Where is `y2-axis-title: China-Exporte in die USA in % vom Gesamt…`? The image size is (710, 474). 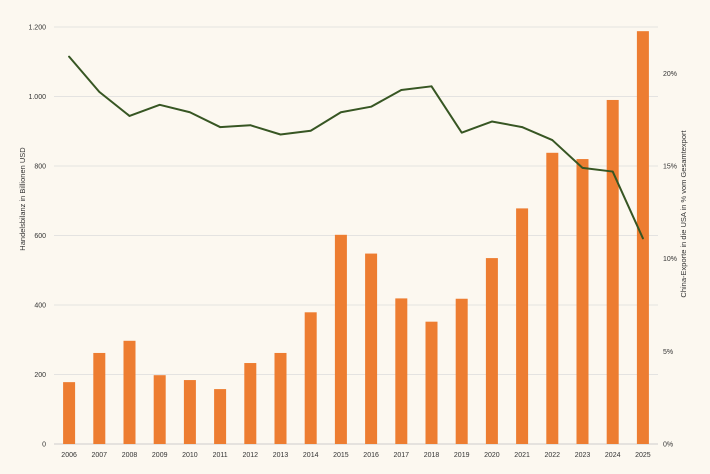
y2-axis-title: China-Exporte in die USA in % vom Gesamt… is located at coordinates (683, 214).